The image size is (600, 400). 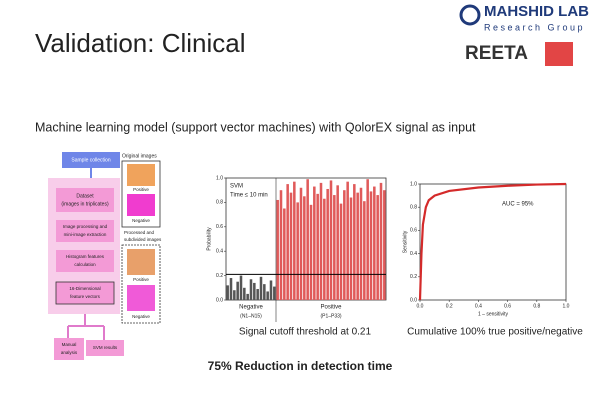 What do you see at coordinates (478, 306) in the screenshot?
I see `x-tick-label: 0.4` at bounding box center [478, 306].